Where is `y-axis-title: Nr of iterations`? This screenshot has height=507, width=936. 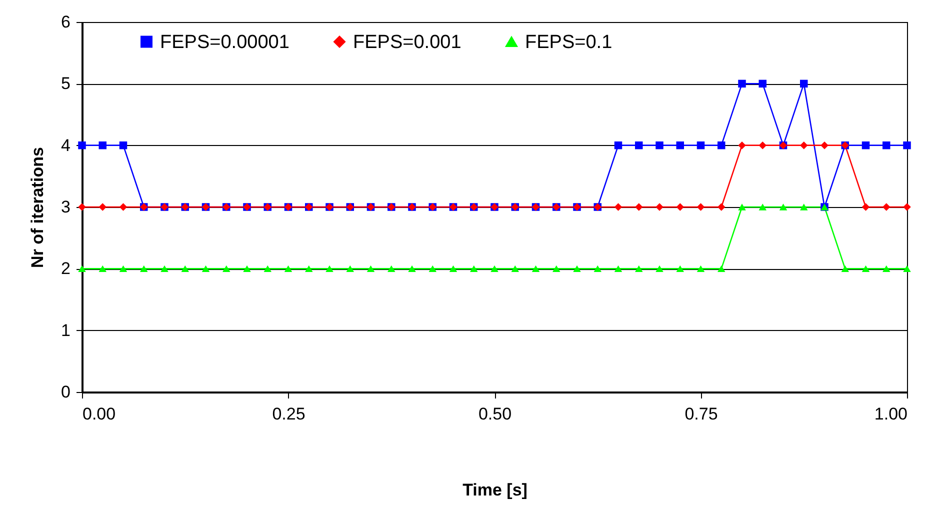 y-axis-title: Nr of iterations is located at coordinates (38, 207).